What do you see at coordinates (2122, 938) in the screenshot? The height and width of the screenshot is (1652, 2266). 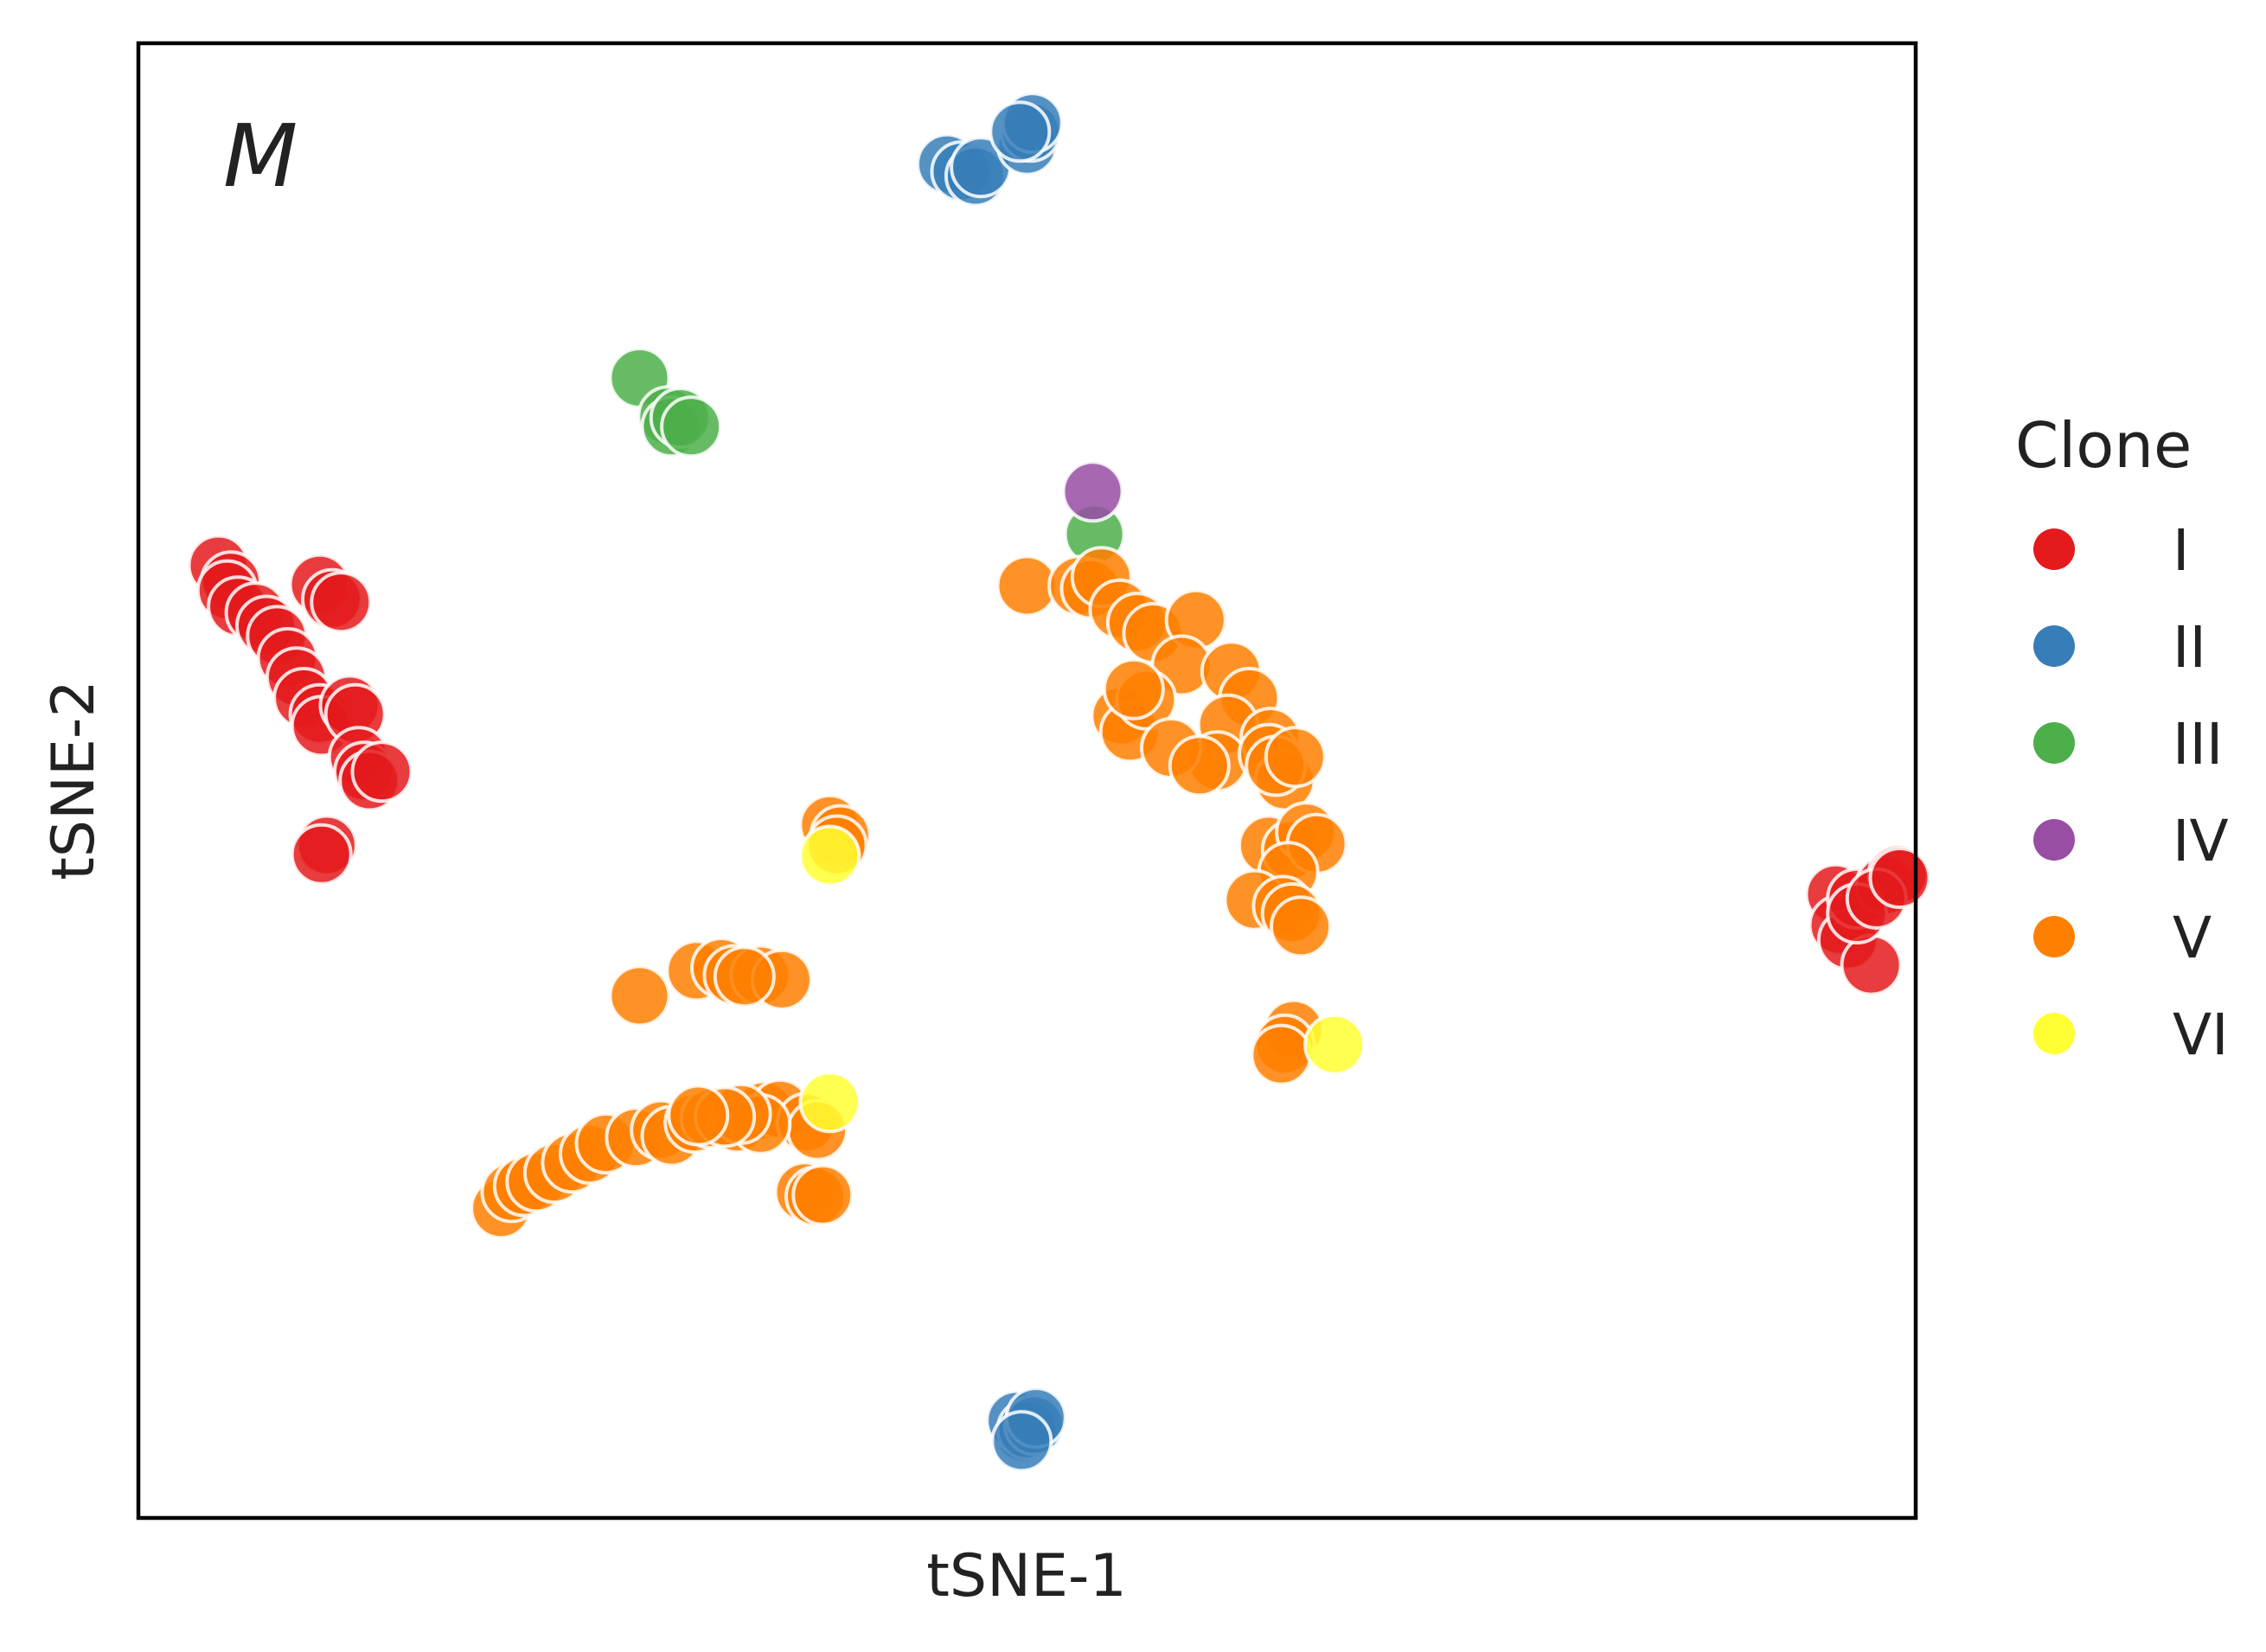 I see `legend-item-V: V` at bounding box center [2122, 938].